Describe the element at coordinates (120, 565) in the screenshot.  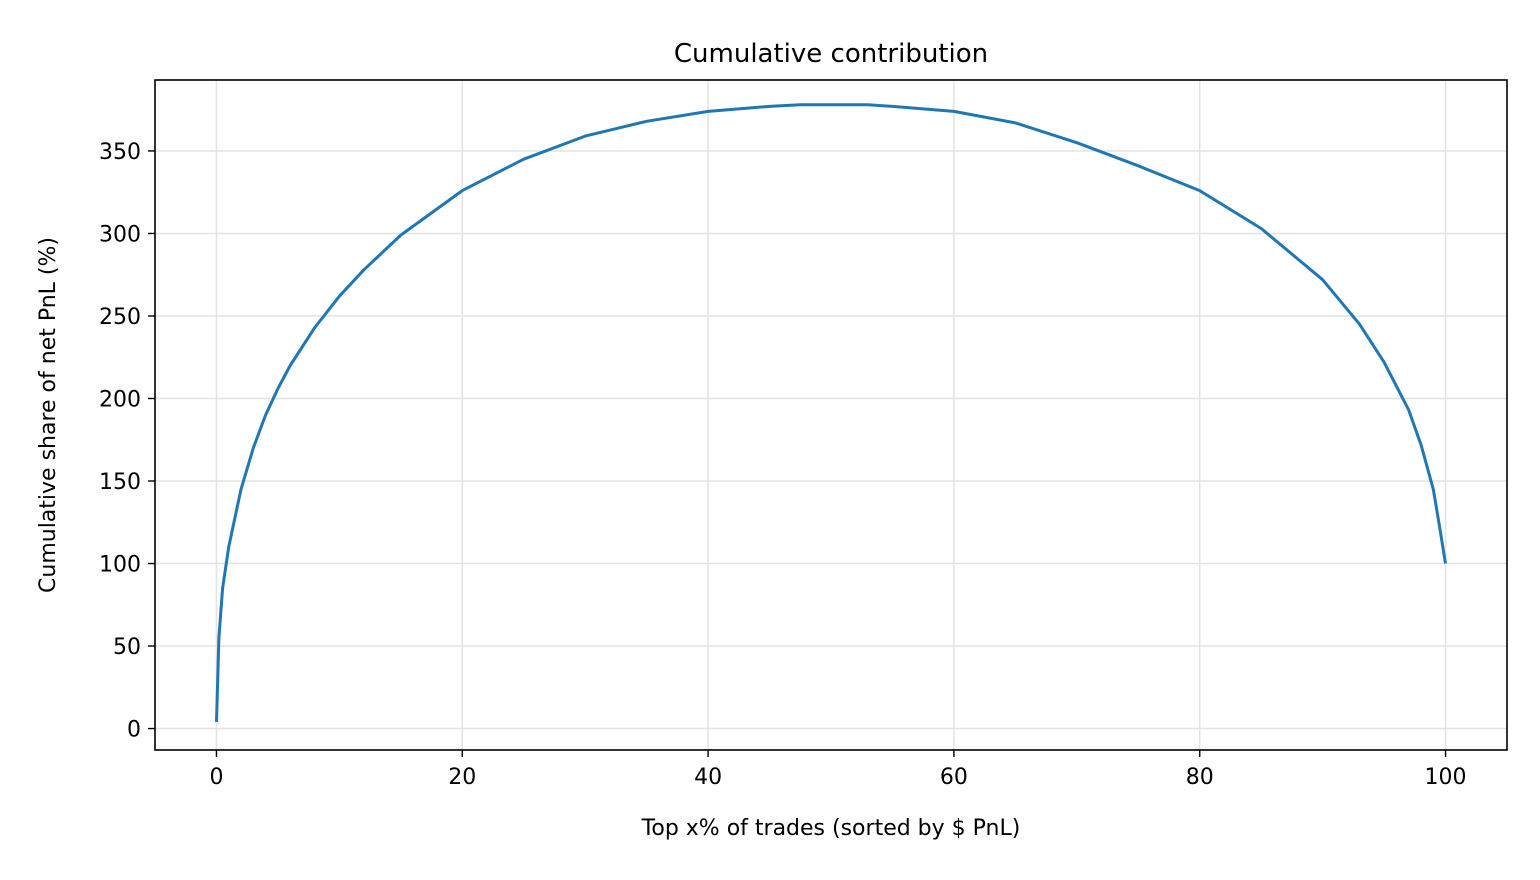
I see `y-tick-label: 100` at that location.